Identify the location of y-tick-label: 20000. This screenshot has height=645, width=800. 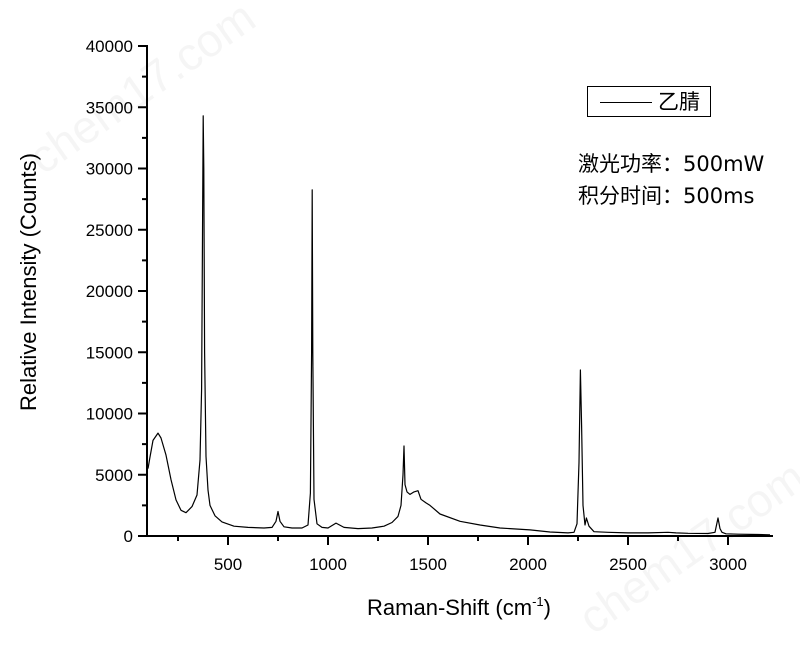
(109, 291).